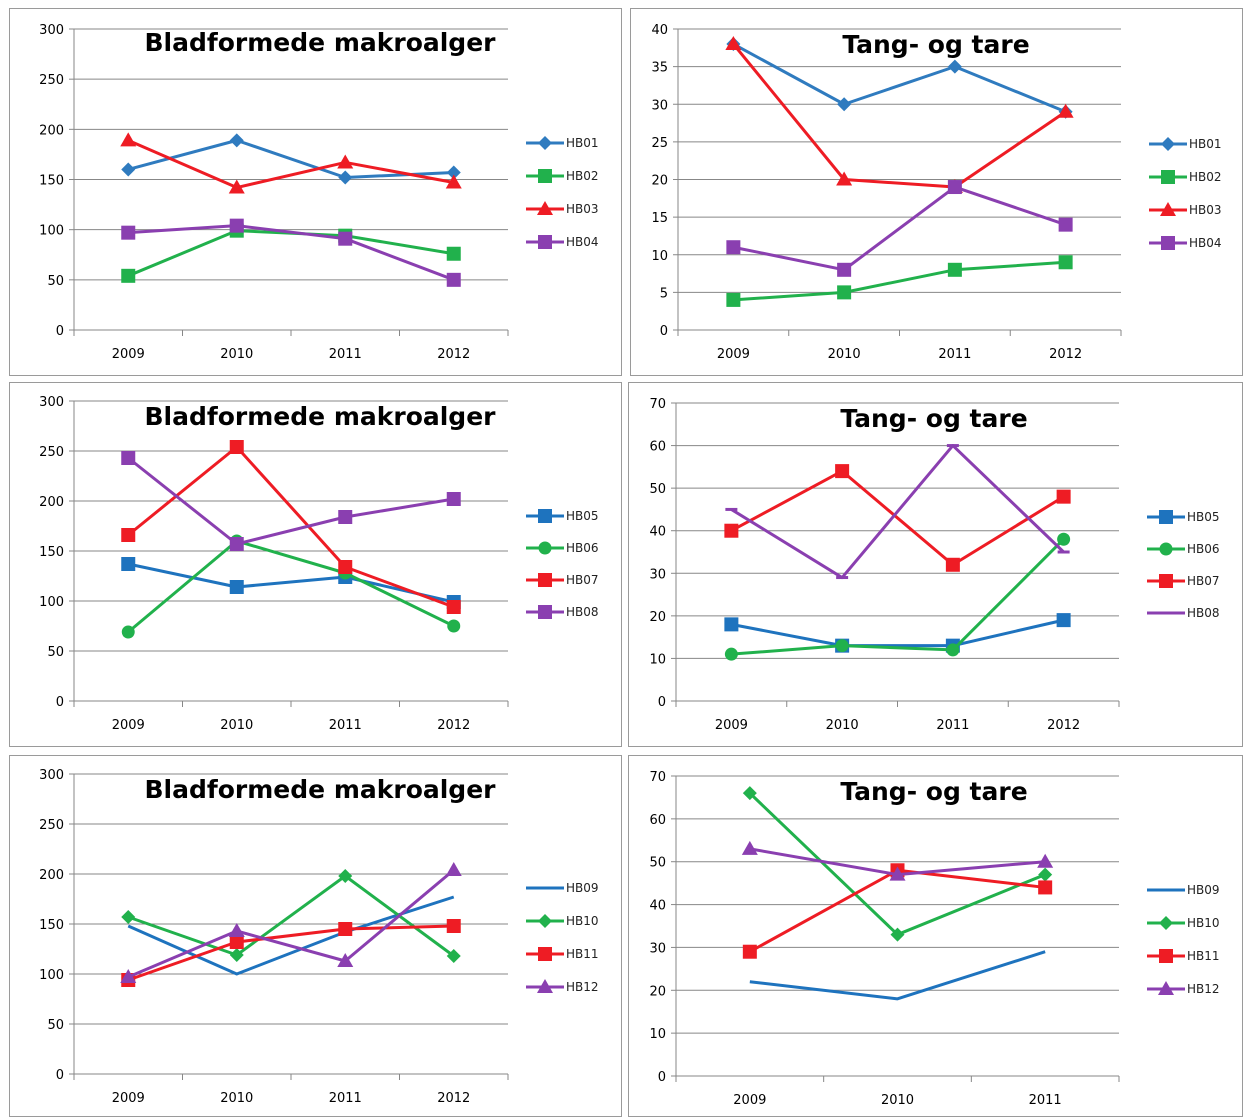  I want to click on y-tick-label: 15, so click(659, 218).